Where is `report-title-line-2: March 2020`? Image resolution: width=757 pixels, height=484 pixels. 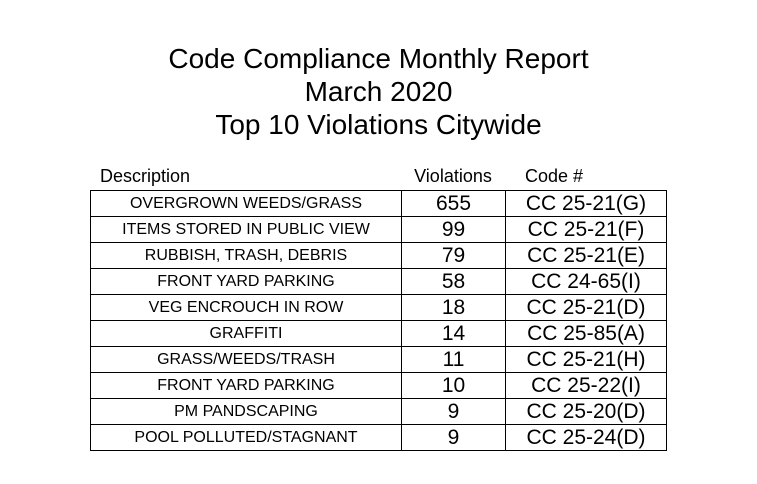 report-title-line-2: March 2020 is located at coordinates (378, 91).